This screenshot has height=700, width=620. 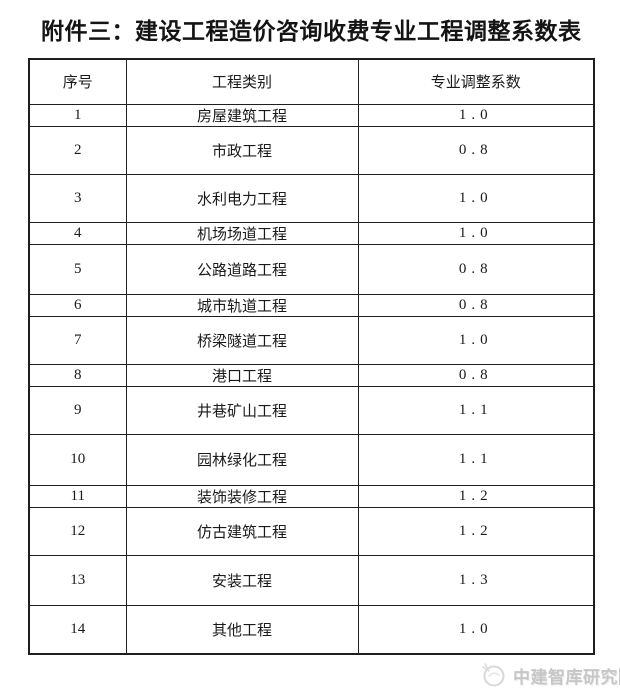 I want to click on category-cell: 其他工程, so click(x=242, y=629).